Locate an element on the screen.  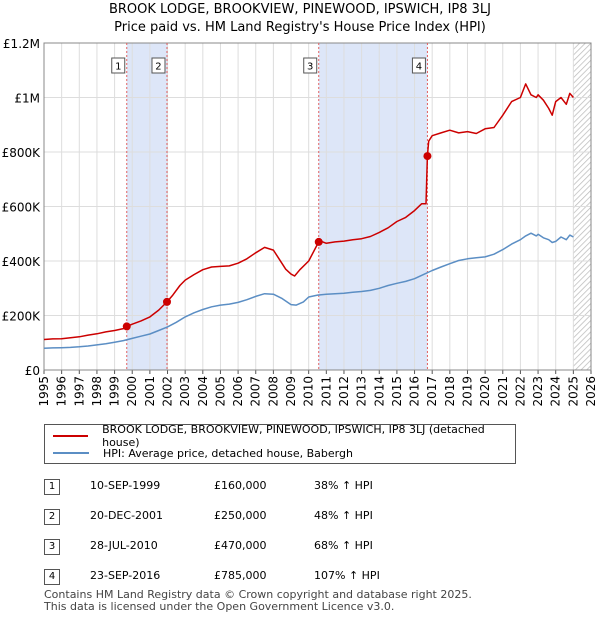
x-tick-label: 2015 is located at coordinates (397, 391).